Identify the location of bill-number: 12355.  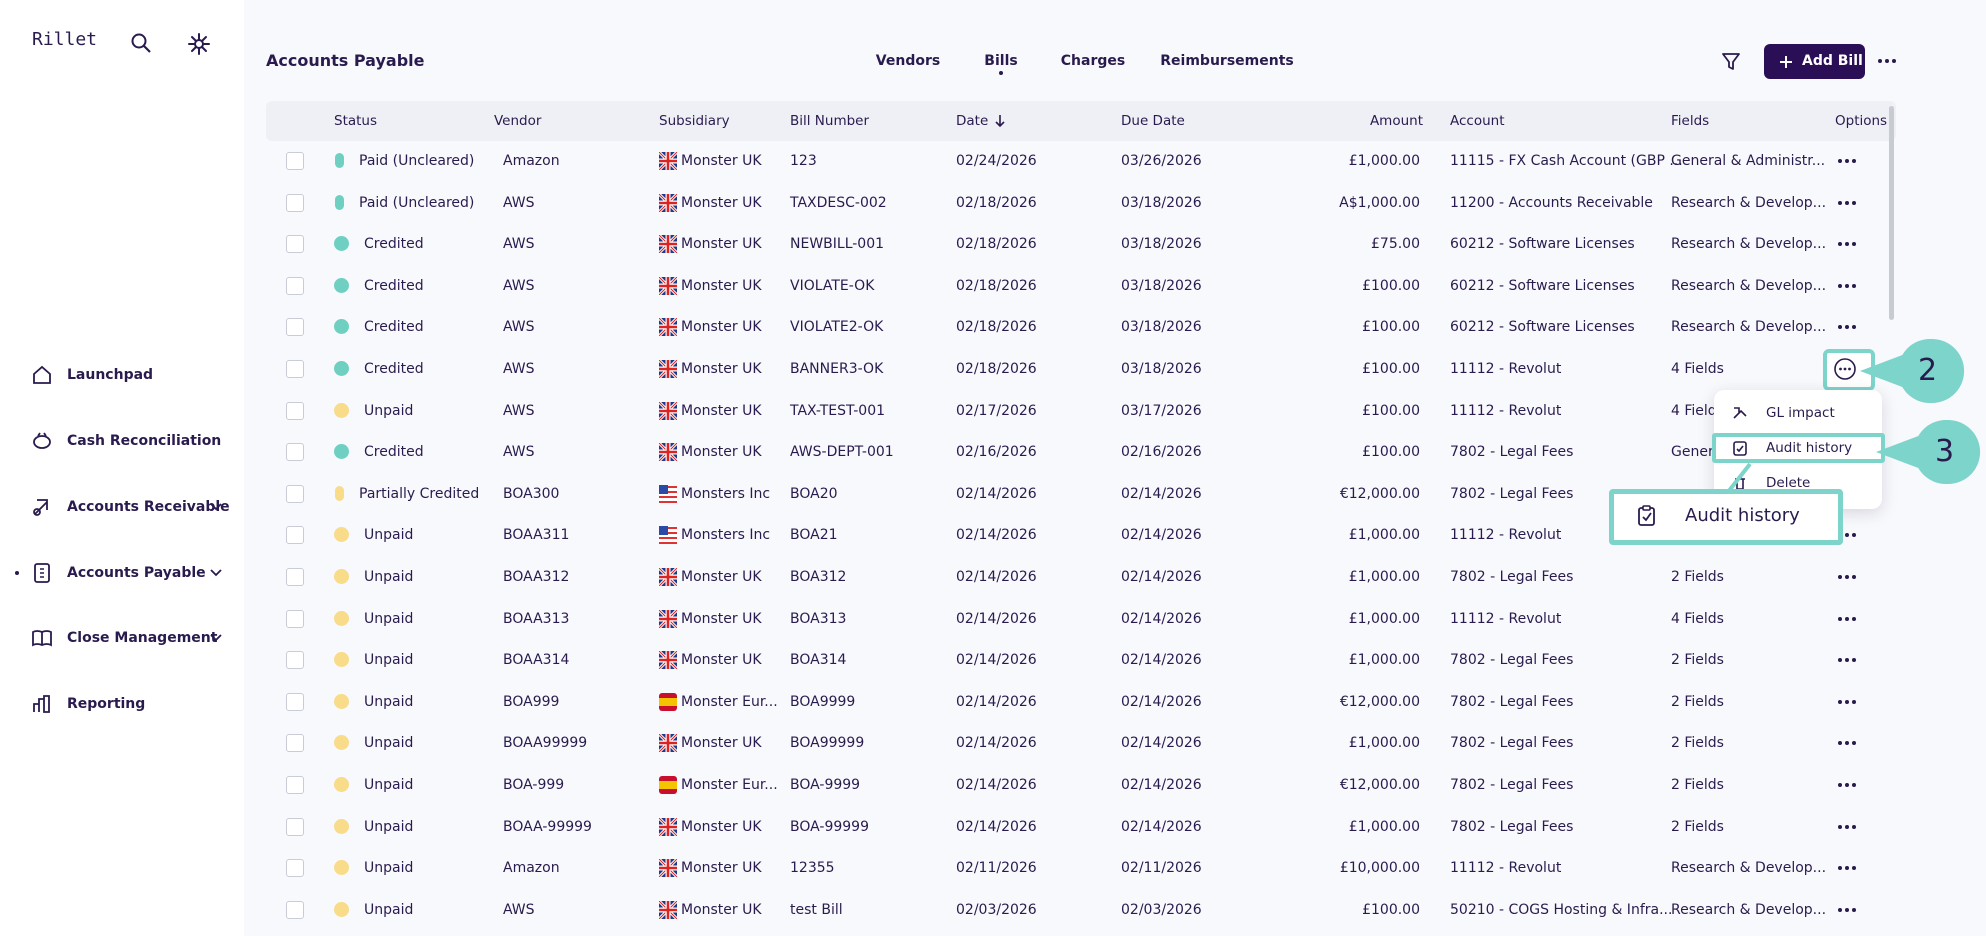
(812, 868).